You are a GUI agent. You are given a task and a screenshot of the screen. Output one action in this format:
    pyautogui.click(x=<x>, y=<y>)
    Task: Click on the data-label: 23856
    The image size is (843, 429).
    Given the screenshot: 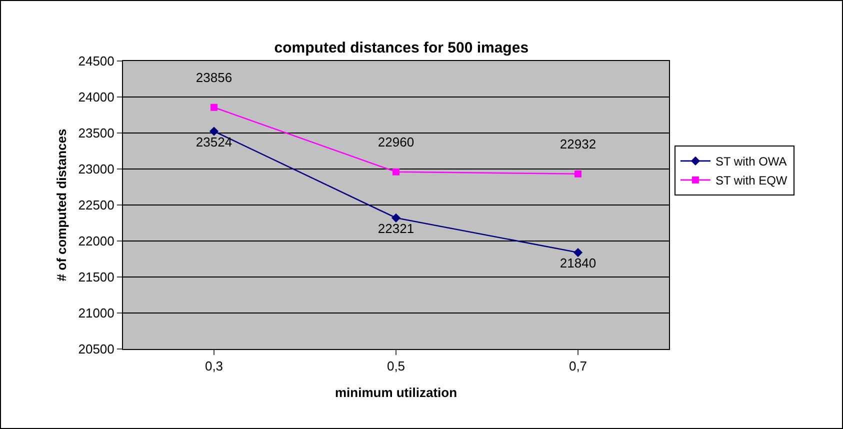 What is the action you would take?
    pyautogui.click(x=214, y=77)
    